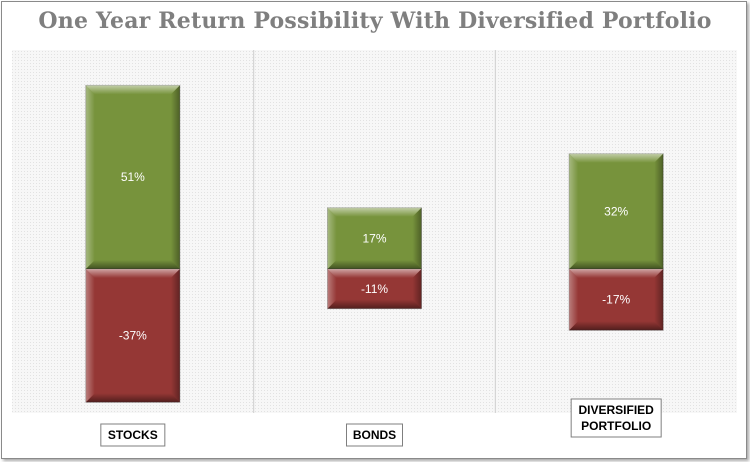 This screenshot has height=462, width=750. I want to click on data-label-gain: 51%, so click(133, 177).